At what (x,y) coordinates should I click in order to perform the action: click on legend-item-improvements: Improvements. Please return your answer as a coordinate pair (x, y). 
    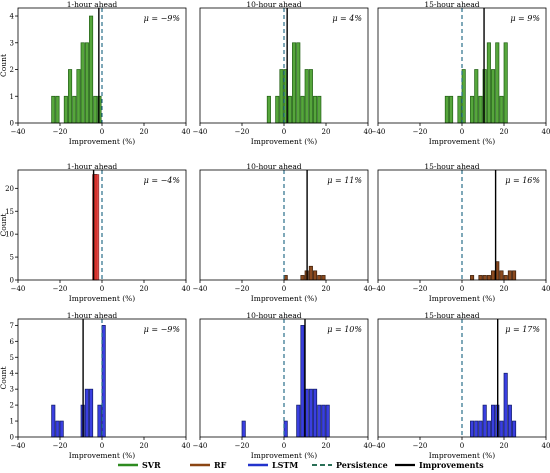
    Looking at the image, I should click on (439, 465).